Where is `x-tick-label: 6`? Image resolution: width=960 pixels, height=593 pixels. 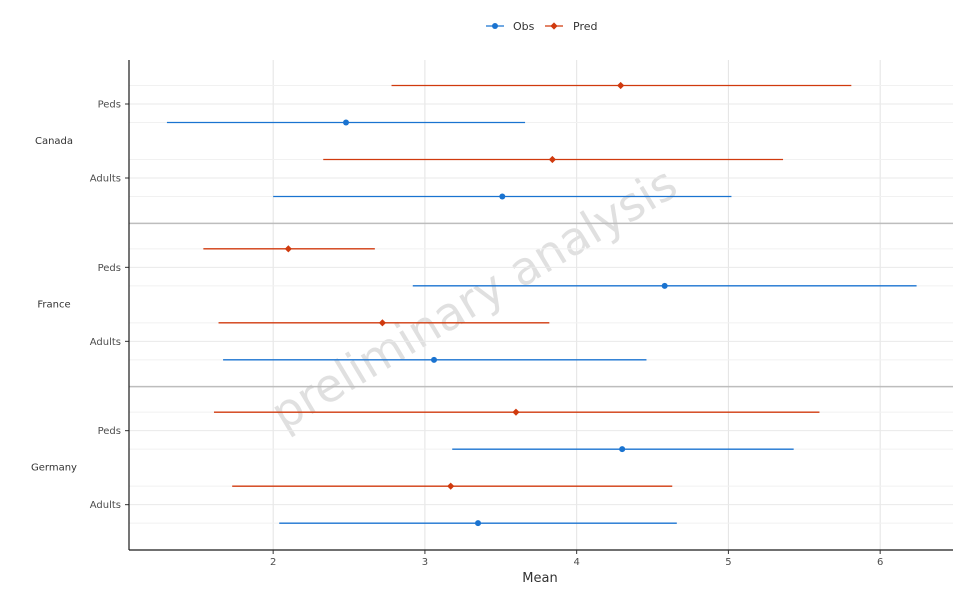 x-tick-label: 6 is located at coordinates (880, 562).